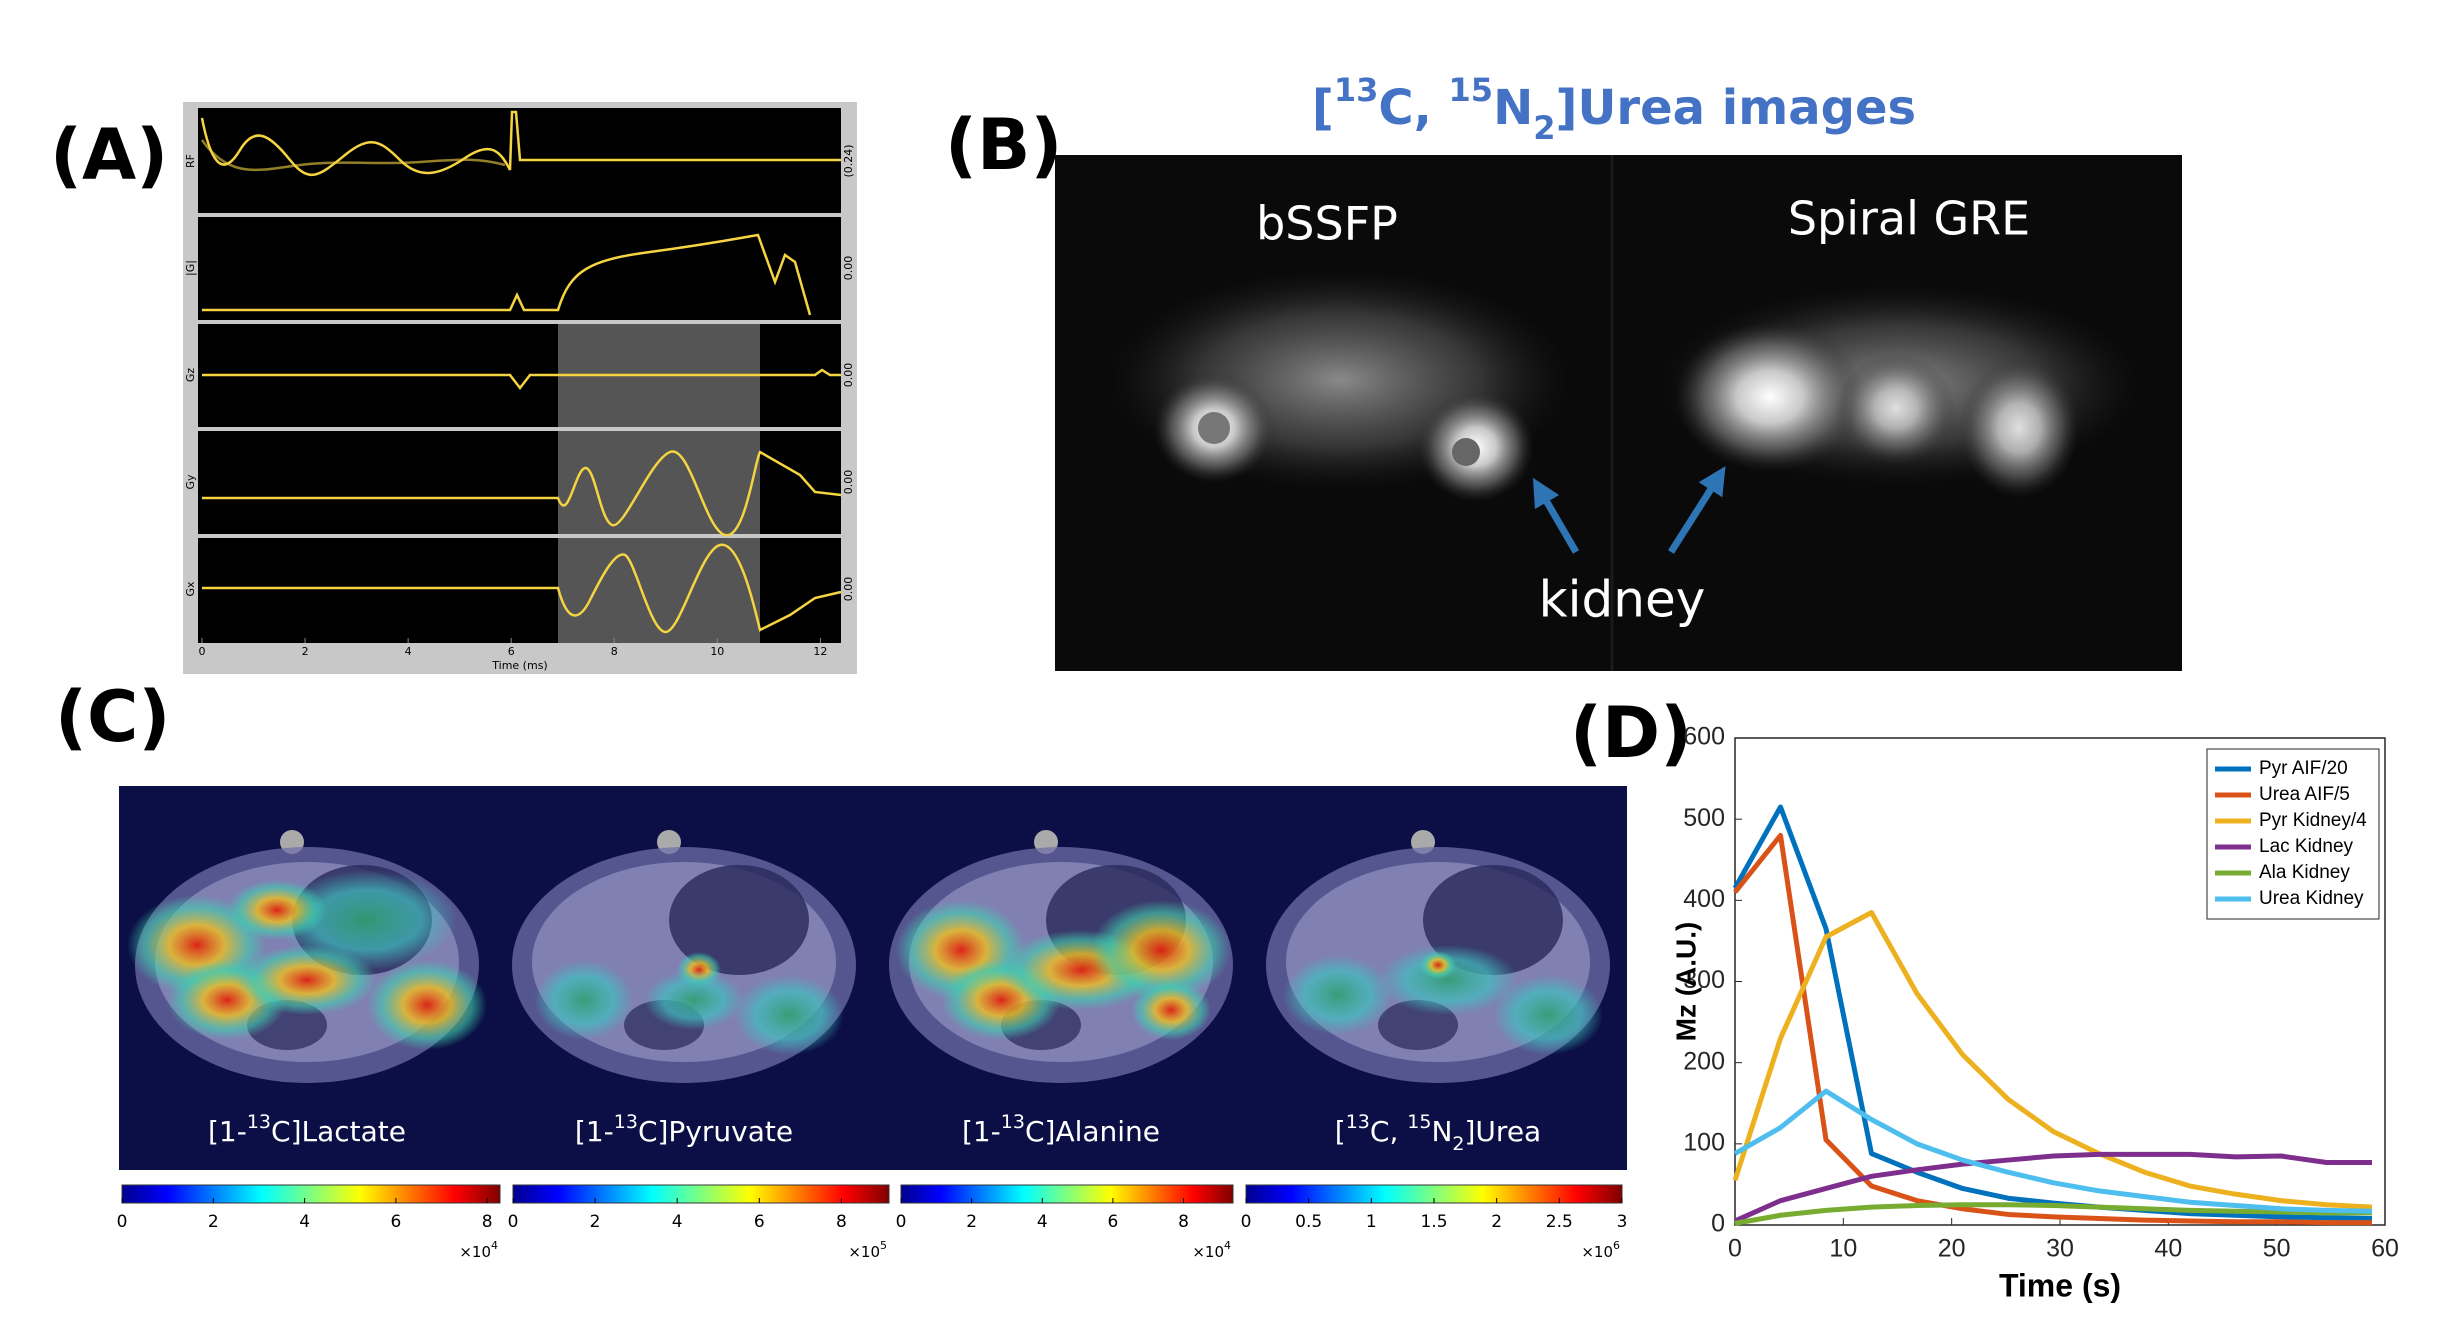  What do you see at coordinates (1559, 1222) in the screenshot?
I see `colorbar-tick-label: 2.5` at bounding box center [1559, 1222].